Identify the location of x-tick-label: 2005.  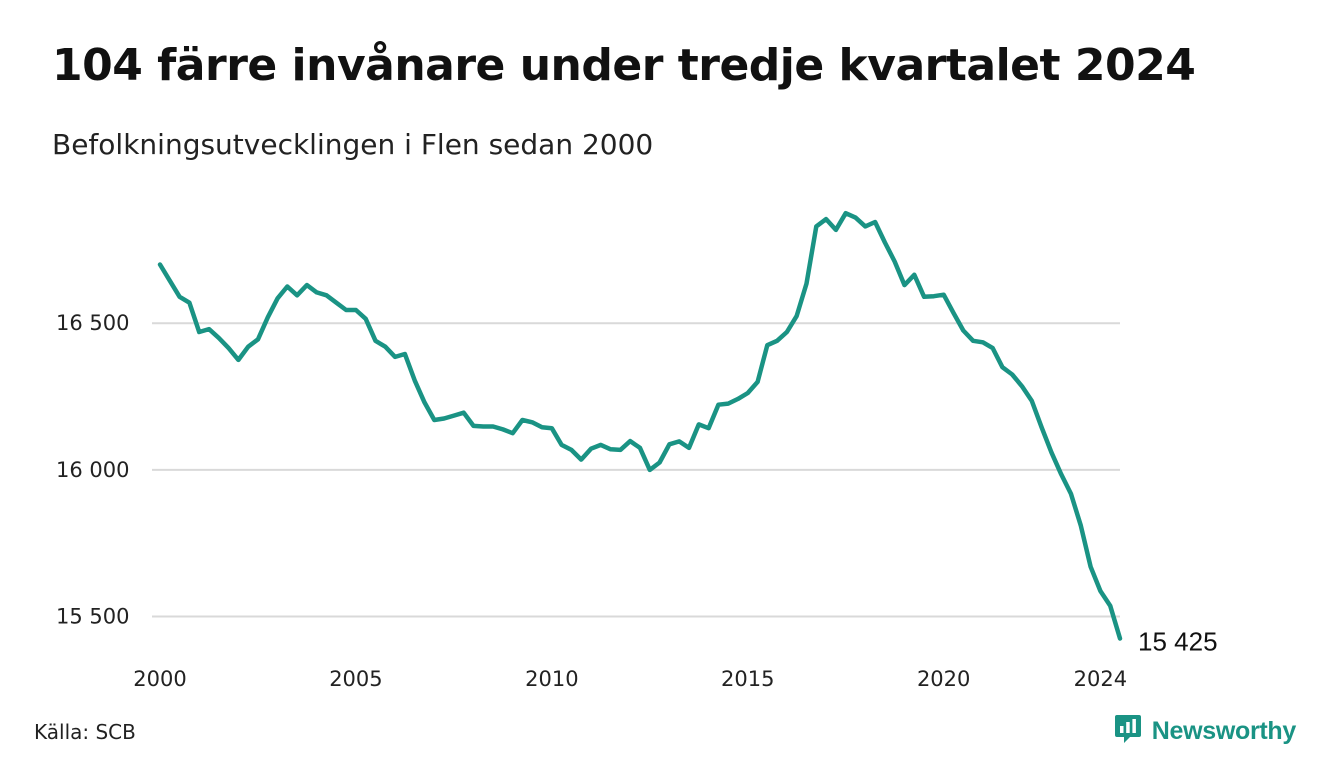
(355, 679).